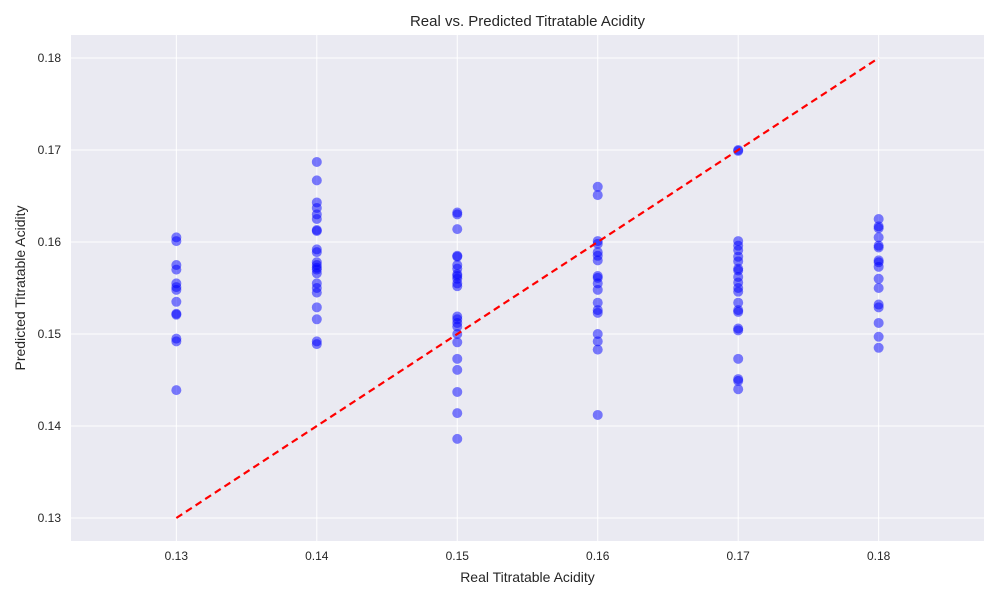 This screenshot has height=600, width=1000. Describe the element at coordinates (50, 426) in the screenshot. I see `y-tick-label: 0.14` at that location.